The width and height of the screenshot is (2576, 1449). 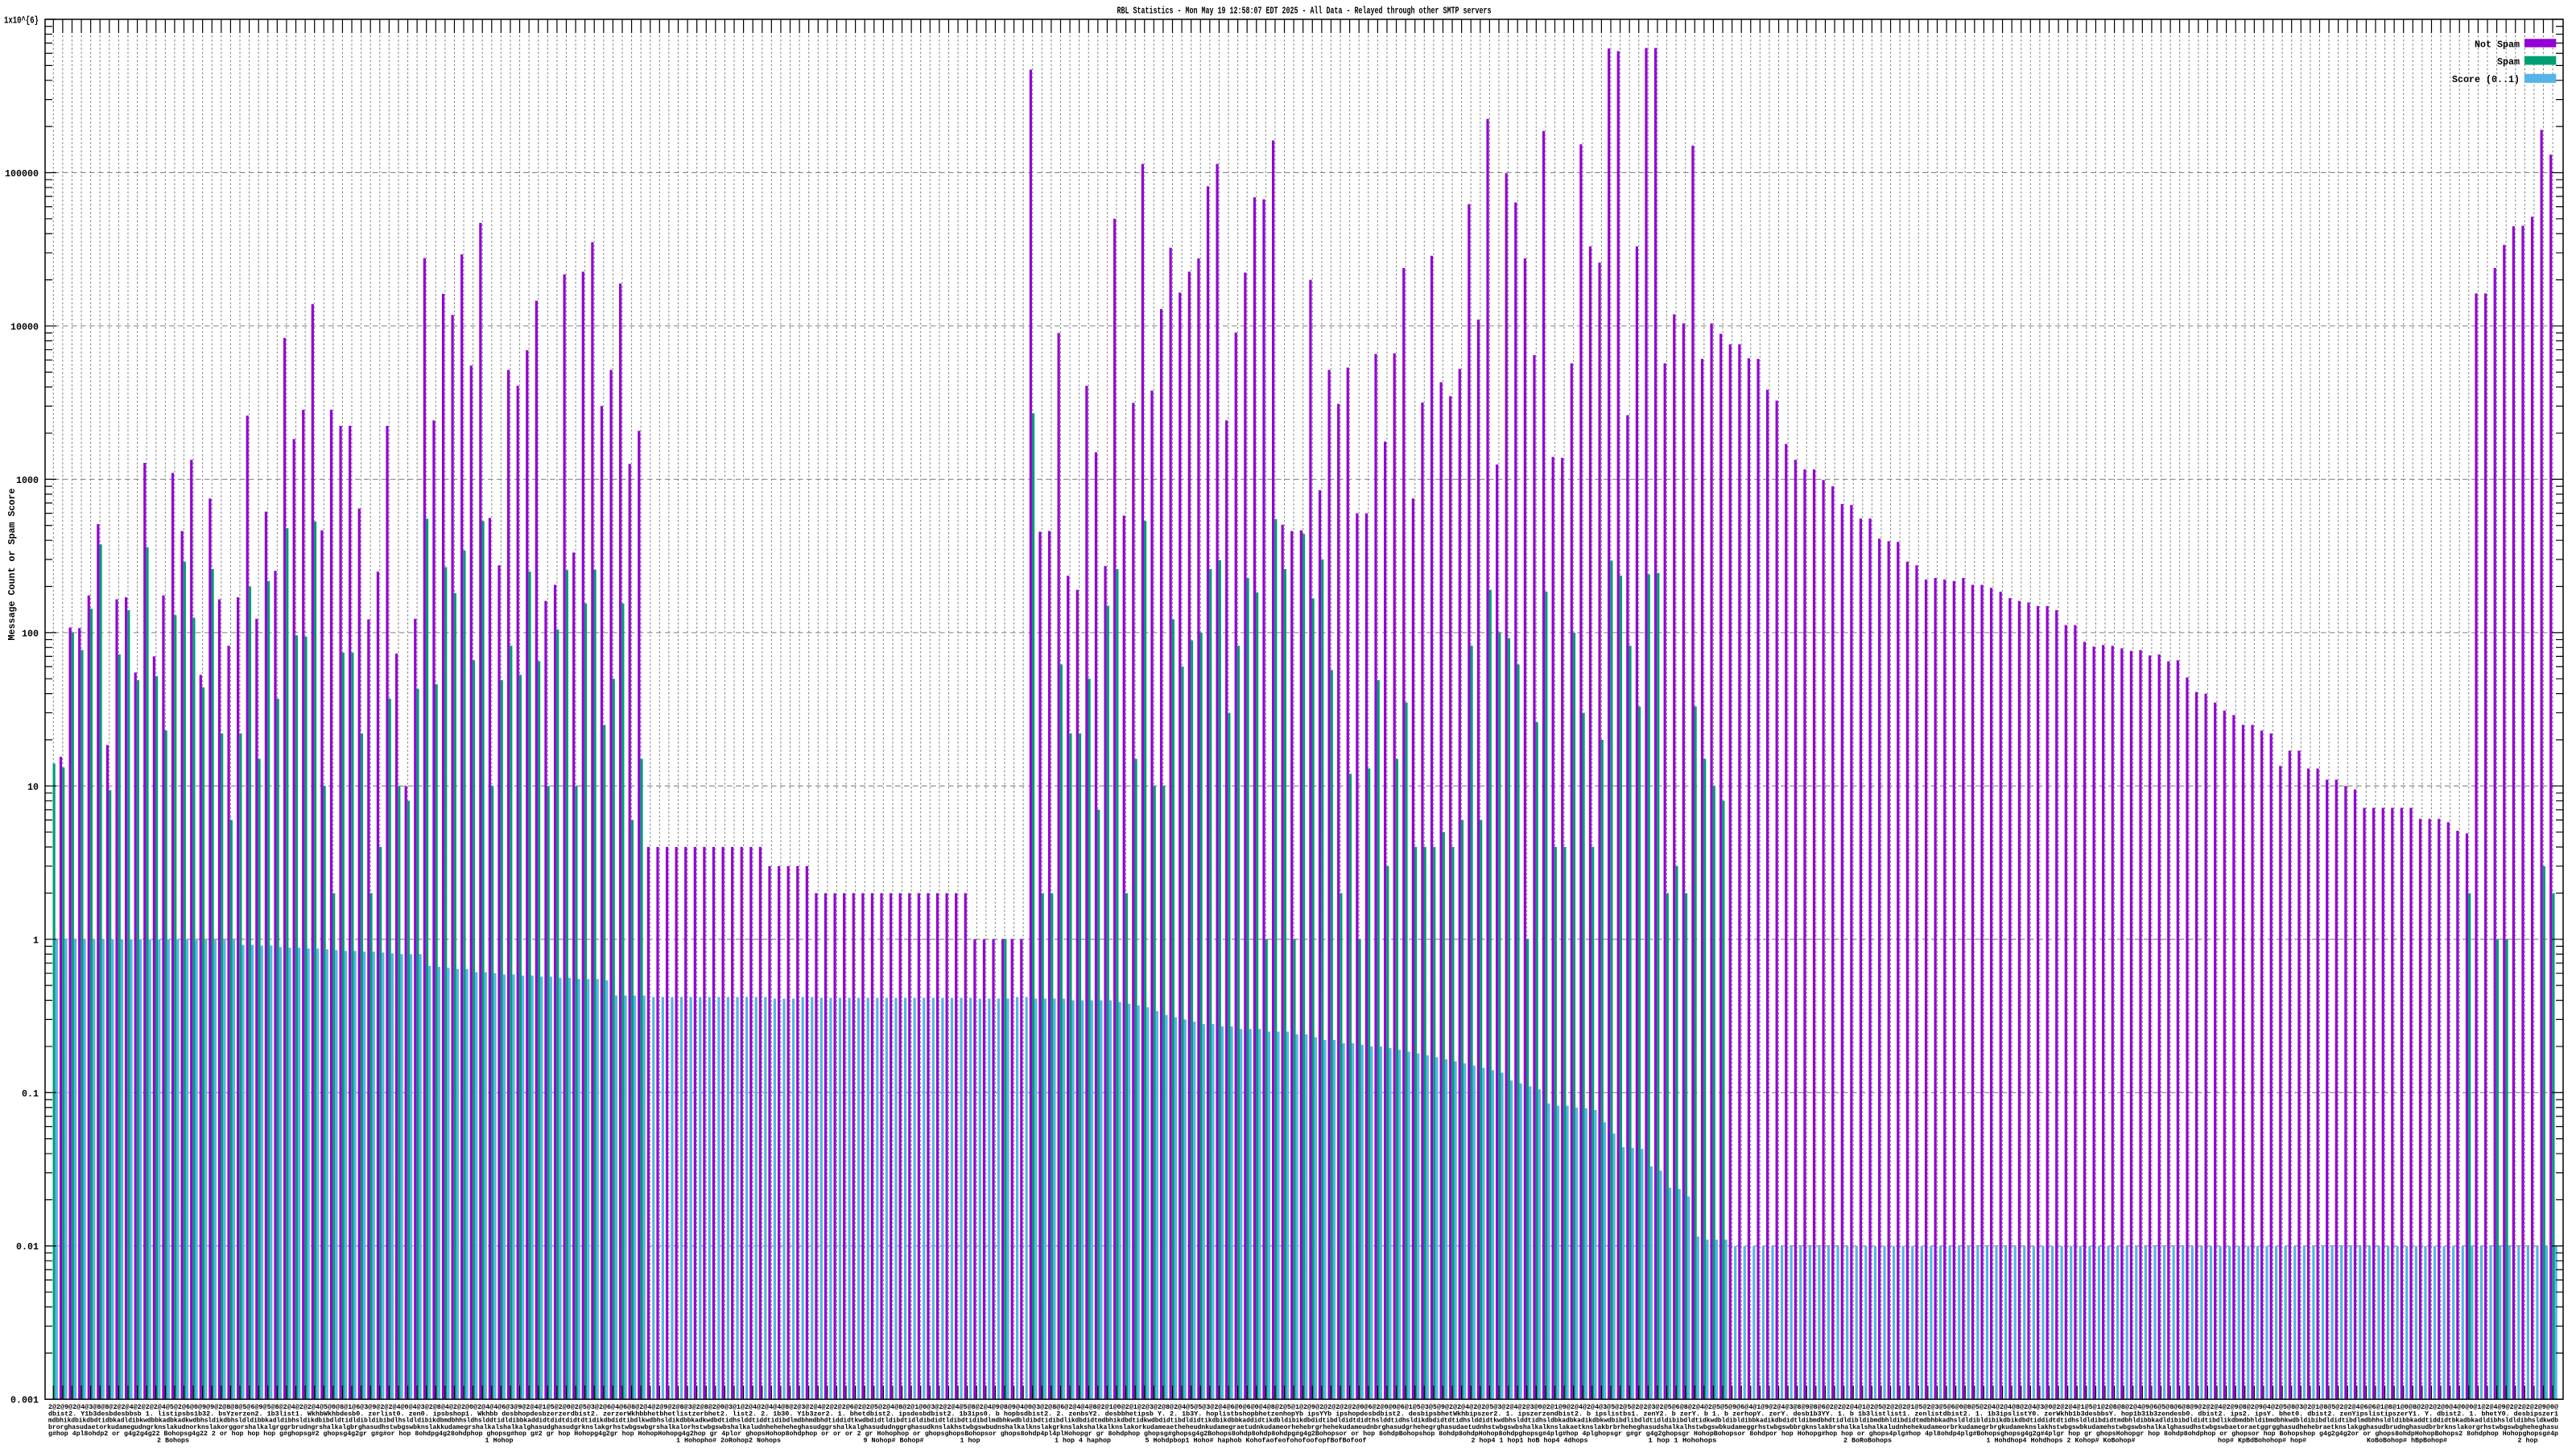 What do you see at coordinates (2262, 1441) in the screenshot?
I see `svg-text: hop# KpBdBohohop# hop#` at bounding box center [2262, 1441].